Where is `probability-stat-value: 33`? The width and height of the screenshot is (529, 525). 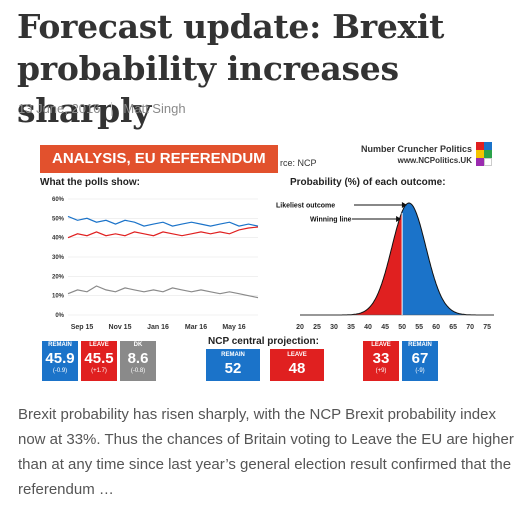
probability-stat-value: 33 is located at coordinates (381, 358).